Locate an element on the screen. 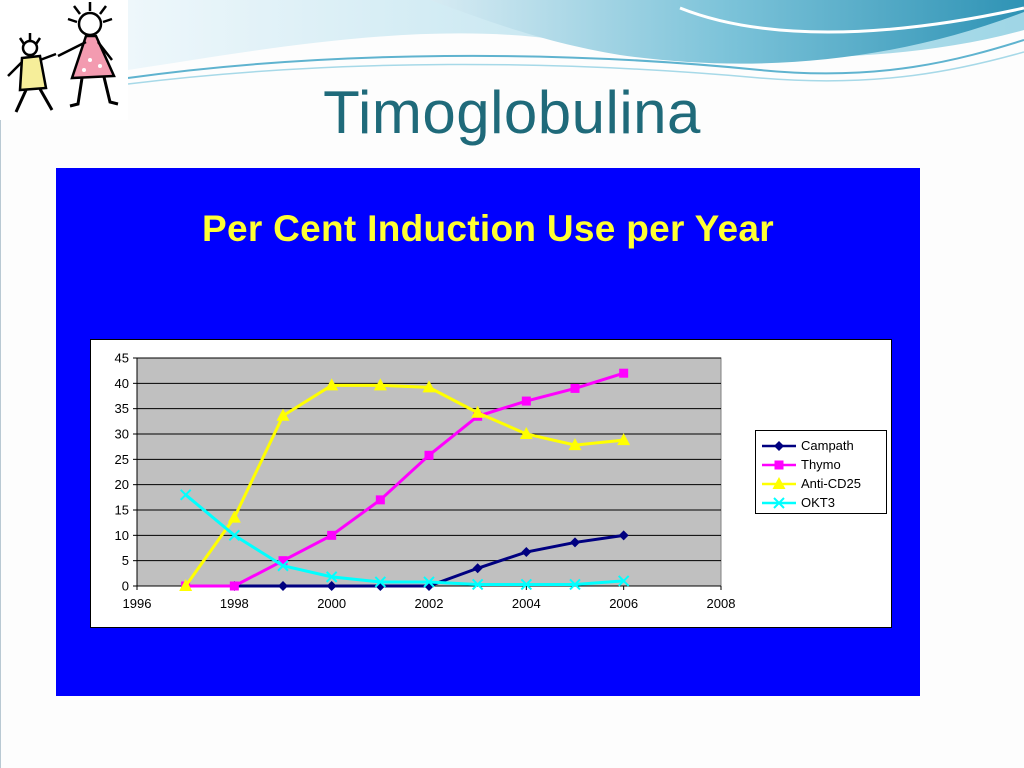  legend-label: Anti-CD25 is located at coordinates (831, 483).